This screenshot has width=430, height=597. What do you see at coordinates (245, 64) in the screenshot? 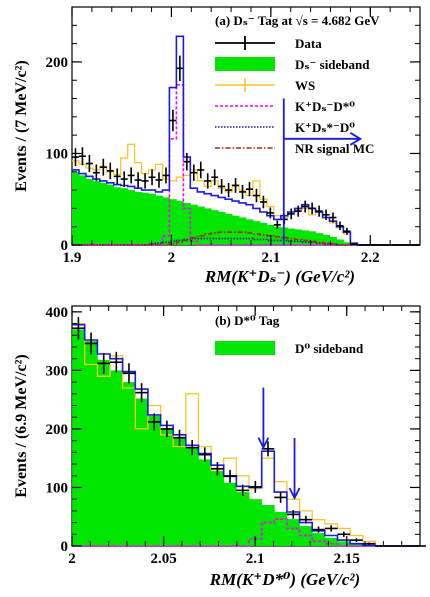
I see `panel-0-legend-fill-swatch` at bounding box center [245, 64].